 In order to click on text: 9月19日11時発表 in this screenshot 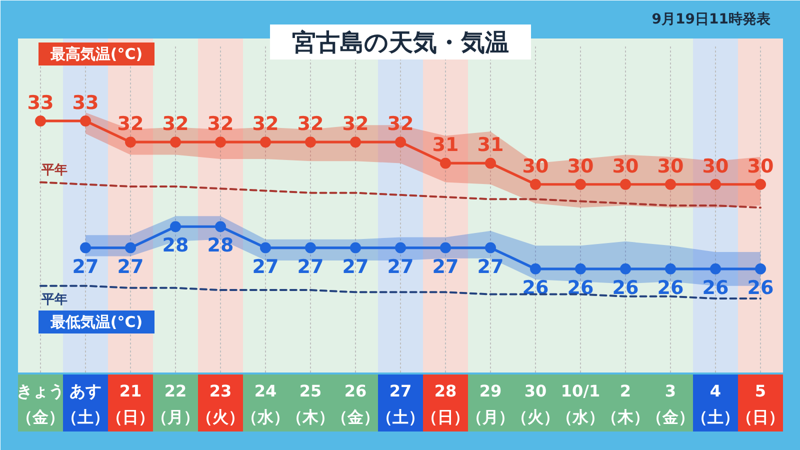, I will do `click(712, 20)`.